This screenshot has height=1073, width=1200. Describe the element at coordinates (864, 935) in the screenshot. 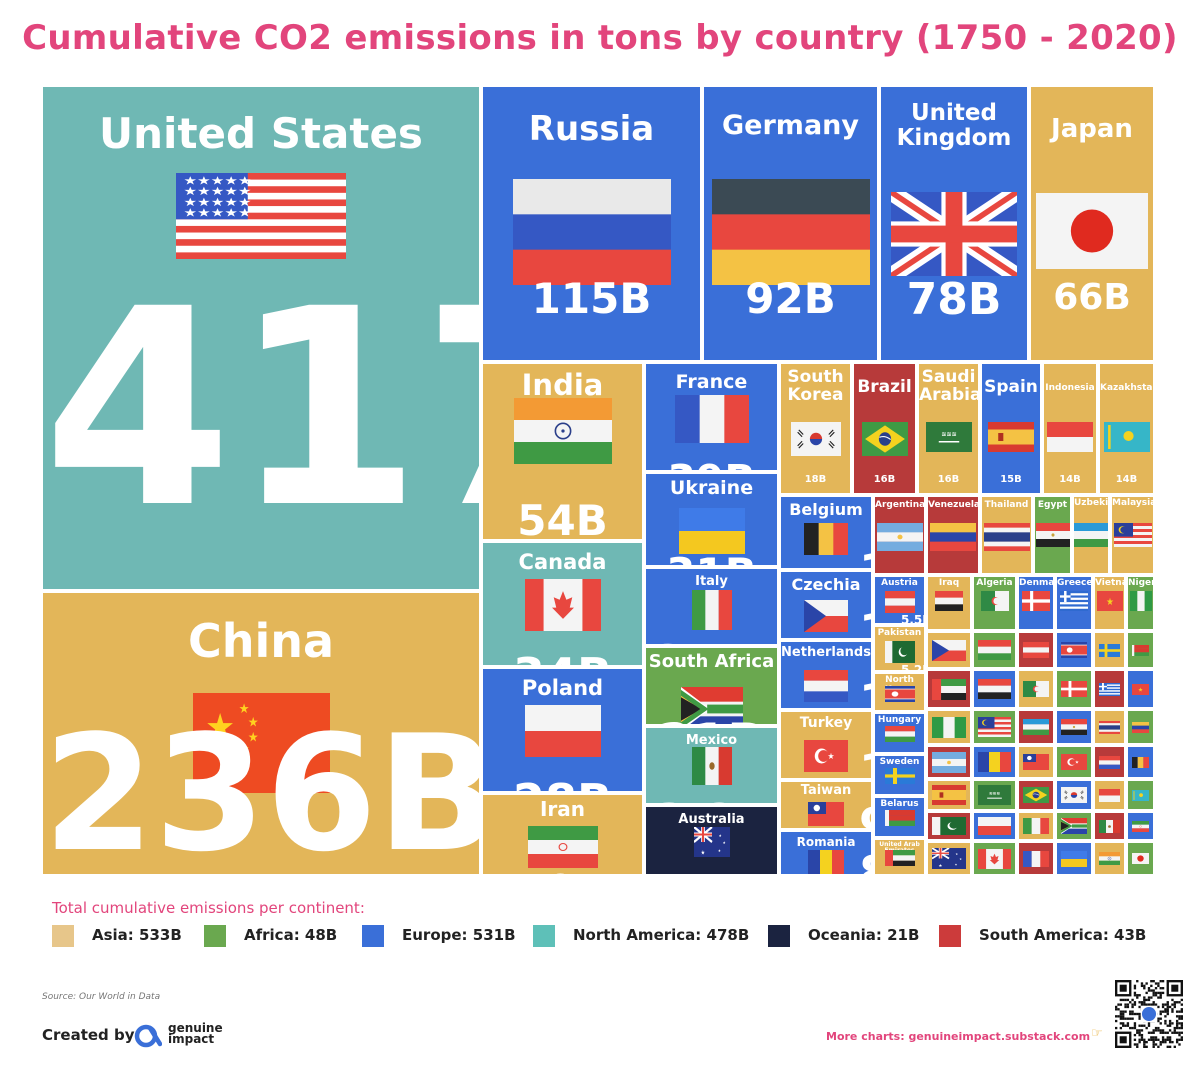

I see `legend-label: Oceania: 21B` at that location.